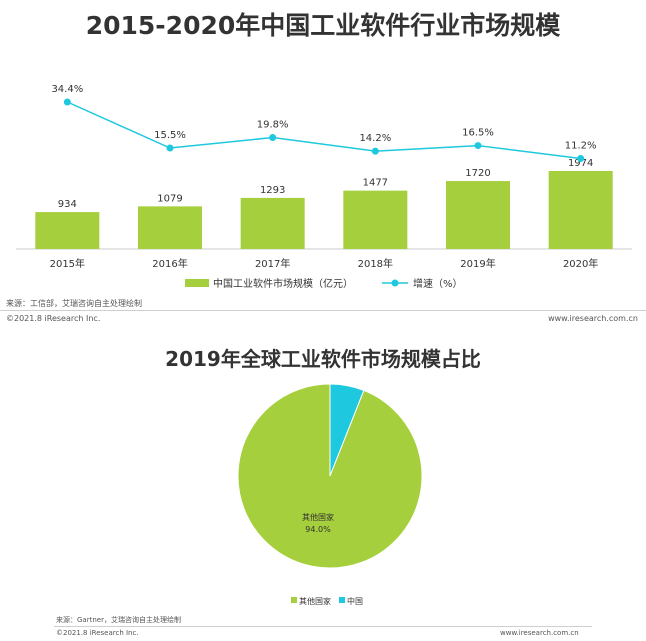 The height and width of the screenshot is (641, 646). What do you see at coordinates (323, 359) in the screenshot?
I see `chart2-title: 2019年全球工业软件市场规模占比` at bounding box center [323, 359].